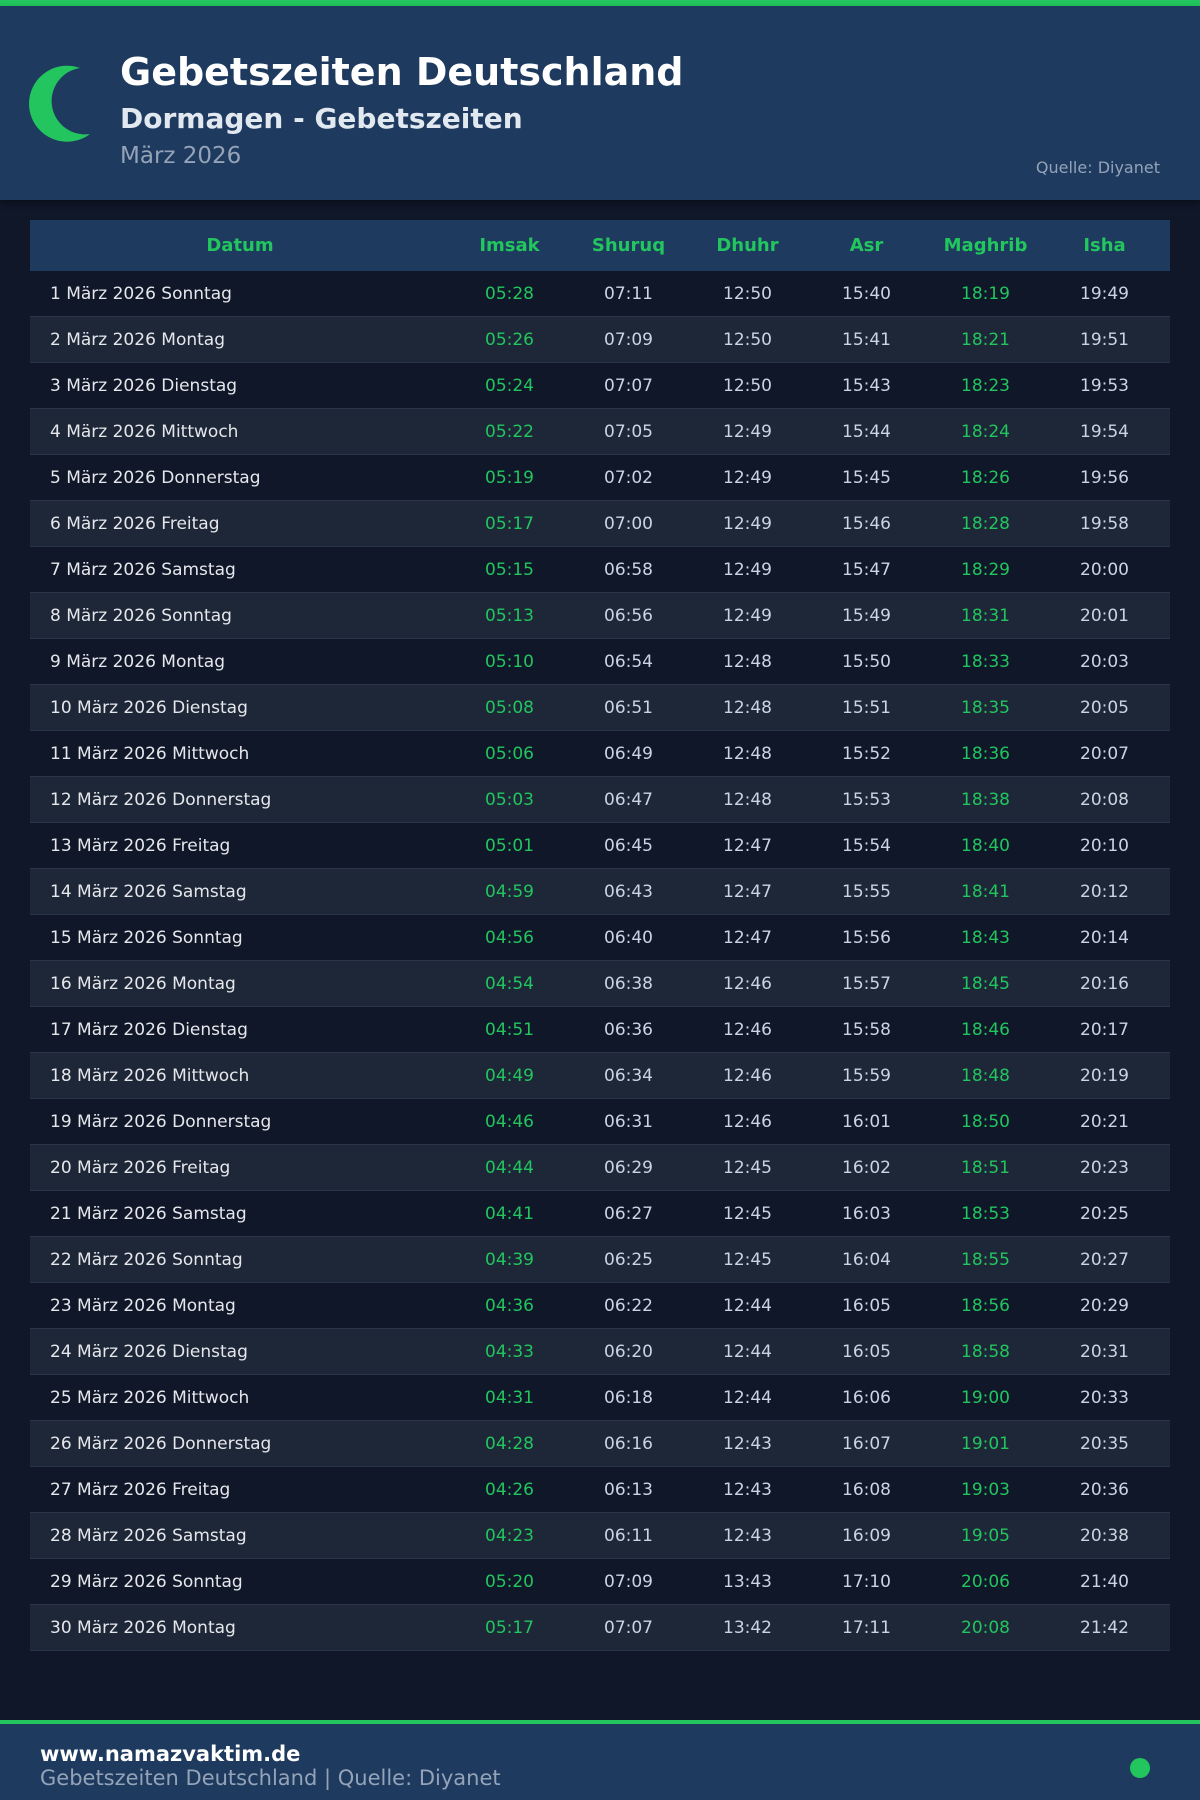 The height and width of the screenshot is (1800, 1200). Describe the element at coordinates (509, 1259) in the screenshot. I see `time-cell-imsak: 04:39` at that location.